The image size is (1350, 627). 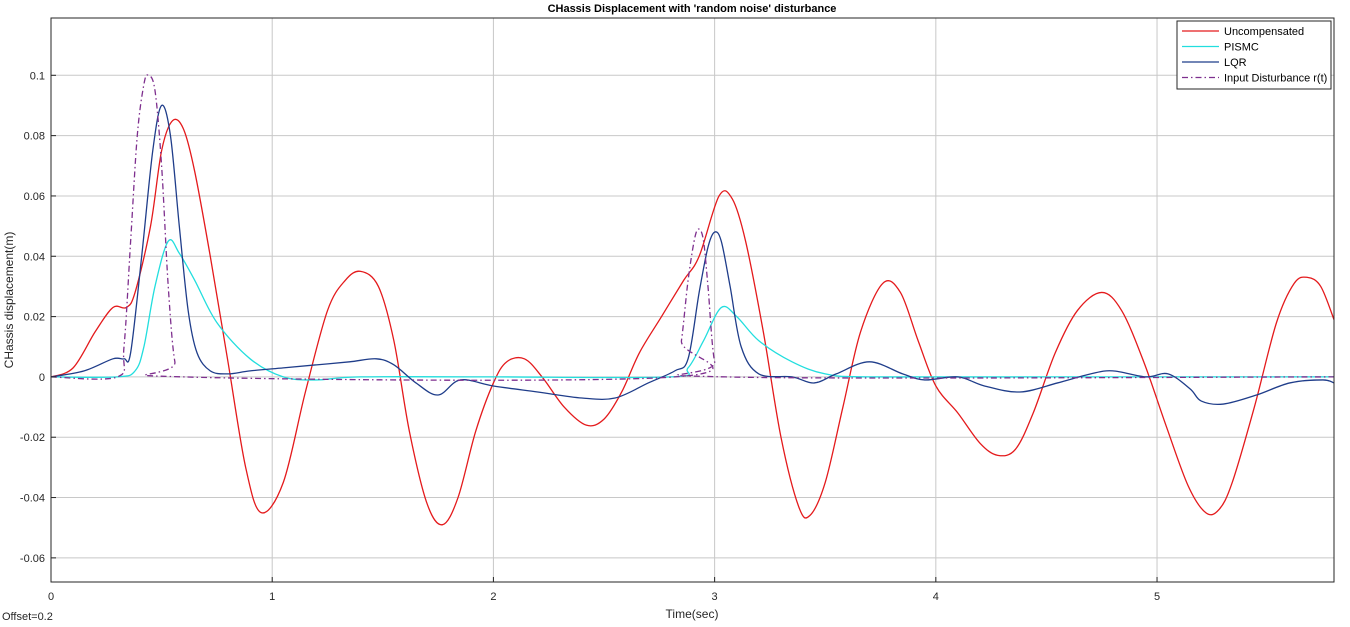 I want to click on legend-box, so click(x=1254, y=55).